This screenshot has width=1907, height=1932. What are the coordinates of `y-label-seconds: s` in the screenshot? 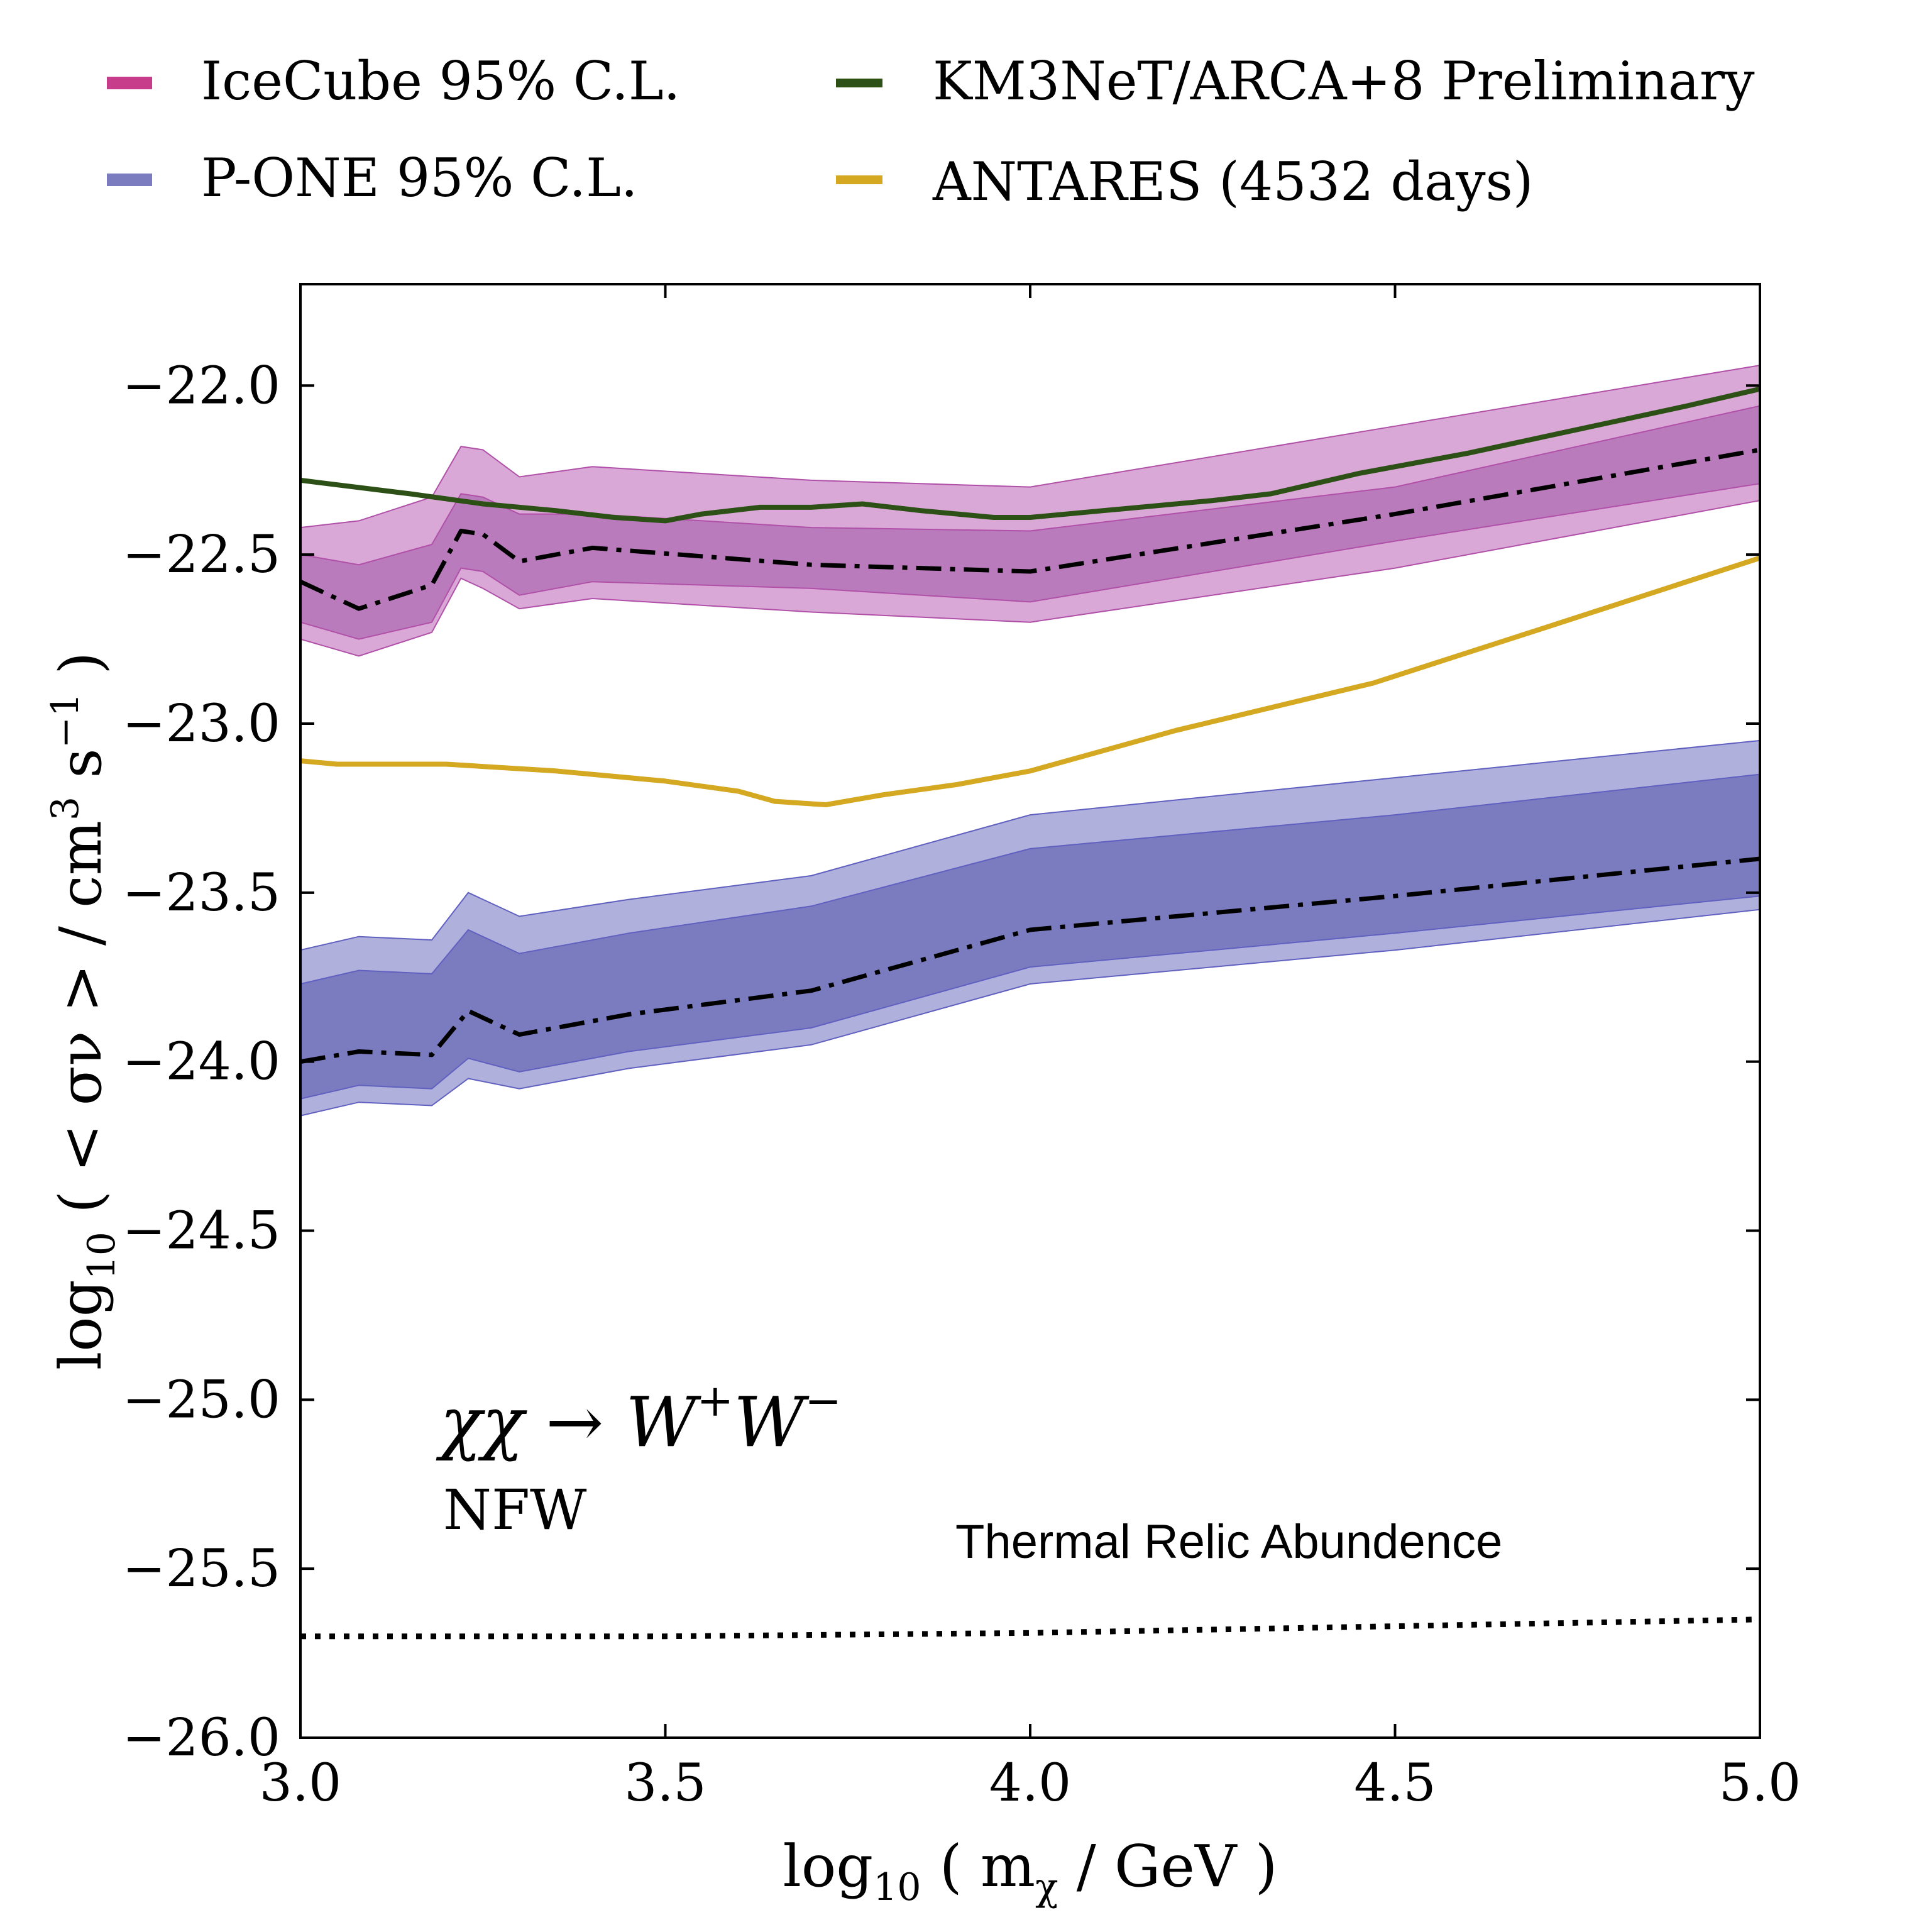 It's located at (81, 772).